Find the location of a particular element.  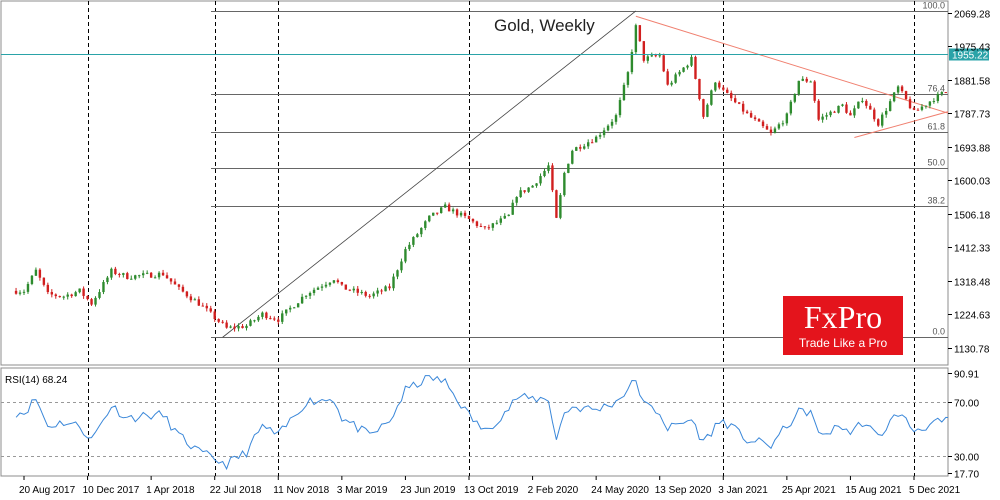

current-price-label: 1955.22 is located at coordinates (970, 56).